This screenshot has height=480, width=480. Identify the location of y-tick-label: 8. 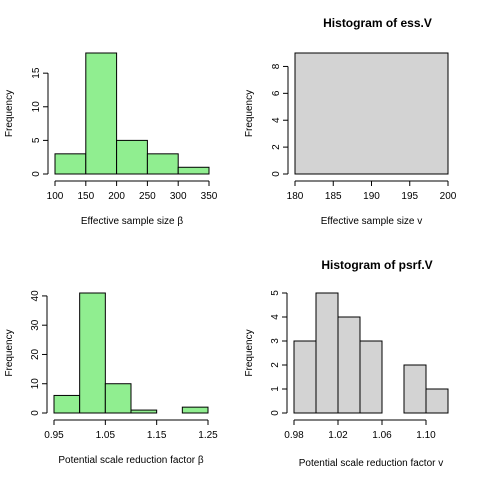
(276, 66).